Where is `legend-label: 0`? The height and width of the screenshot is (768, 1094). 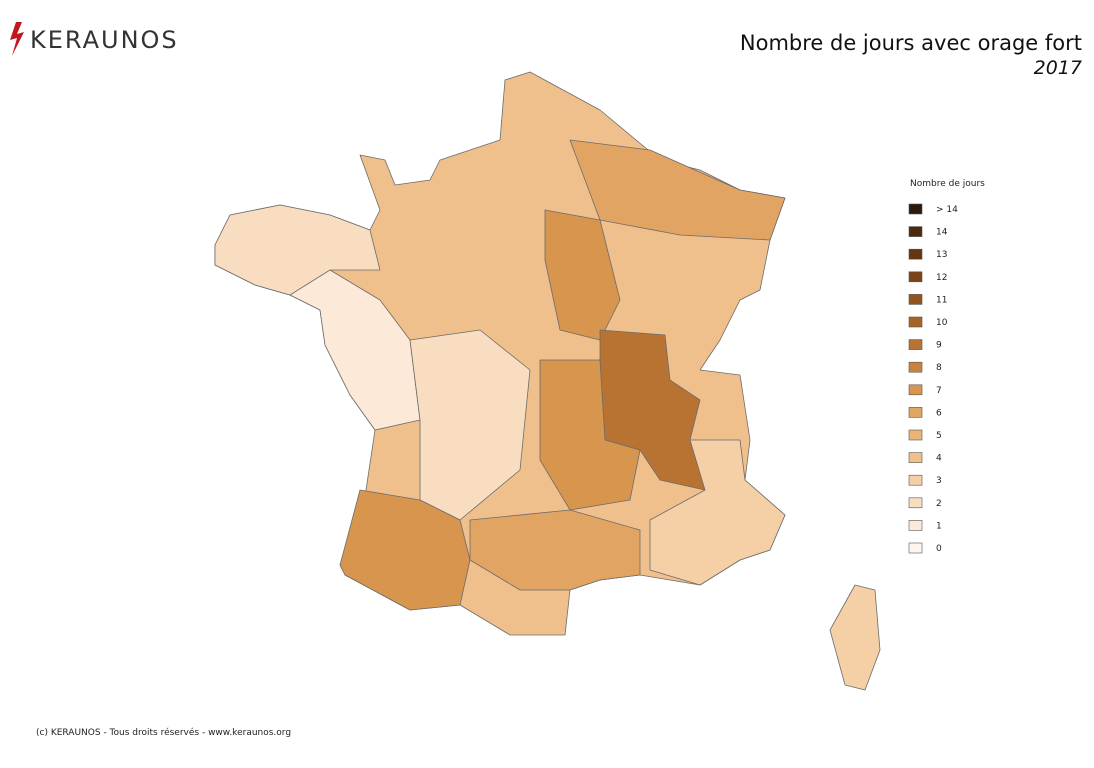
legend-label: 0 is located at coordinates (939, 549).